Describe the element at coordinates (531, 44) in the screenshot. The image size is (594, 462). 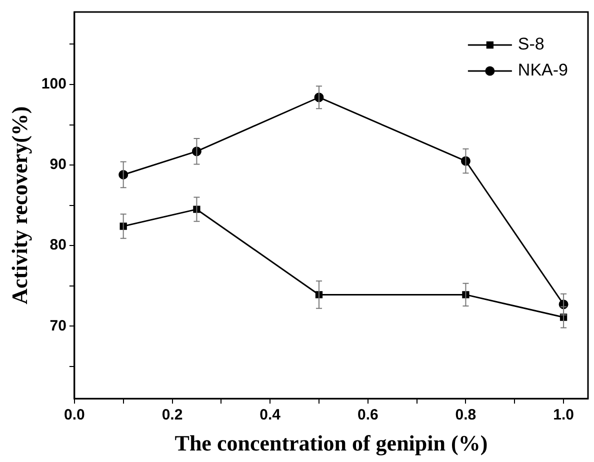
I see `legend-label: S-8` at that location.